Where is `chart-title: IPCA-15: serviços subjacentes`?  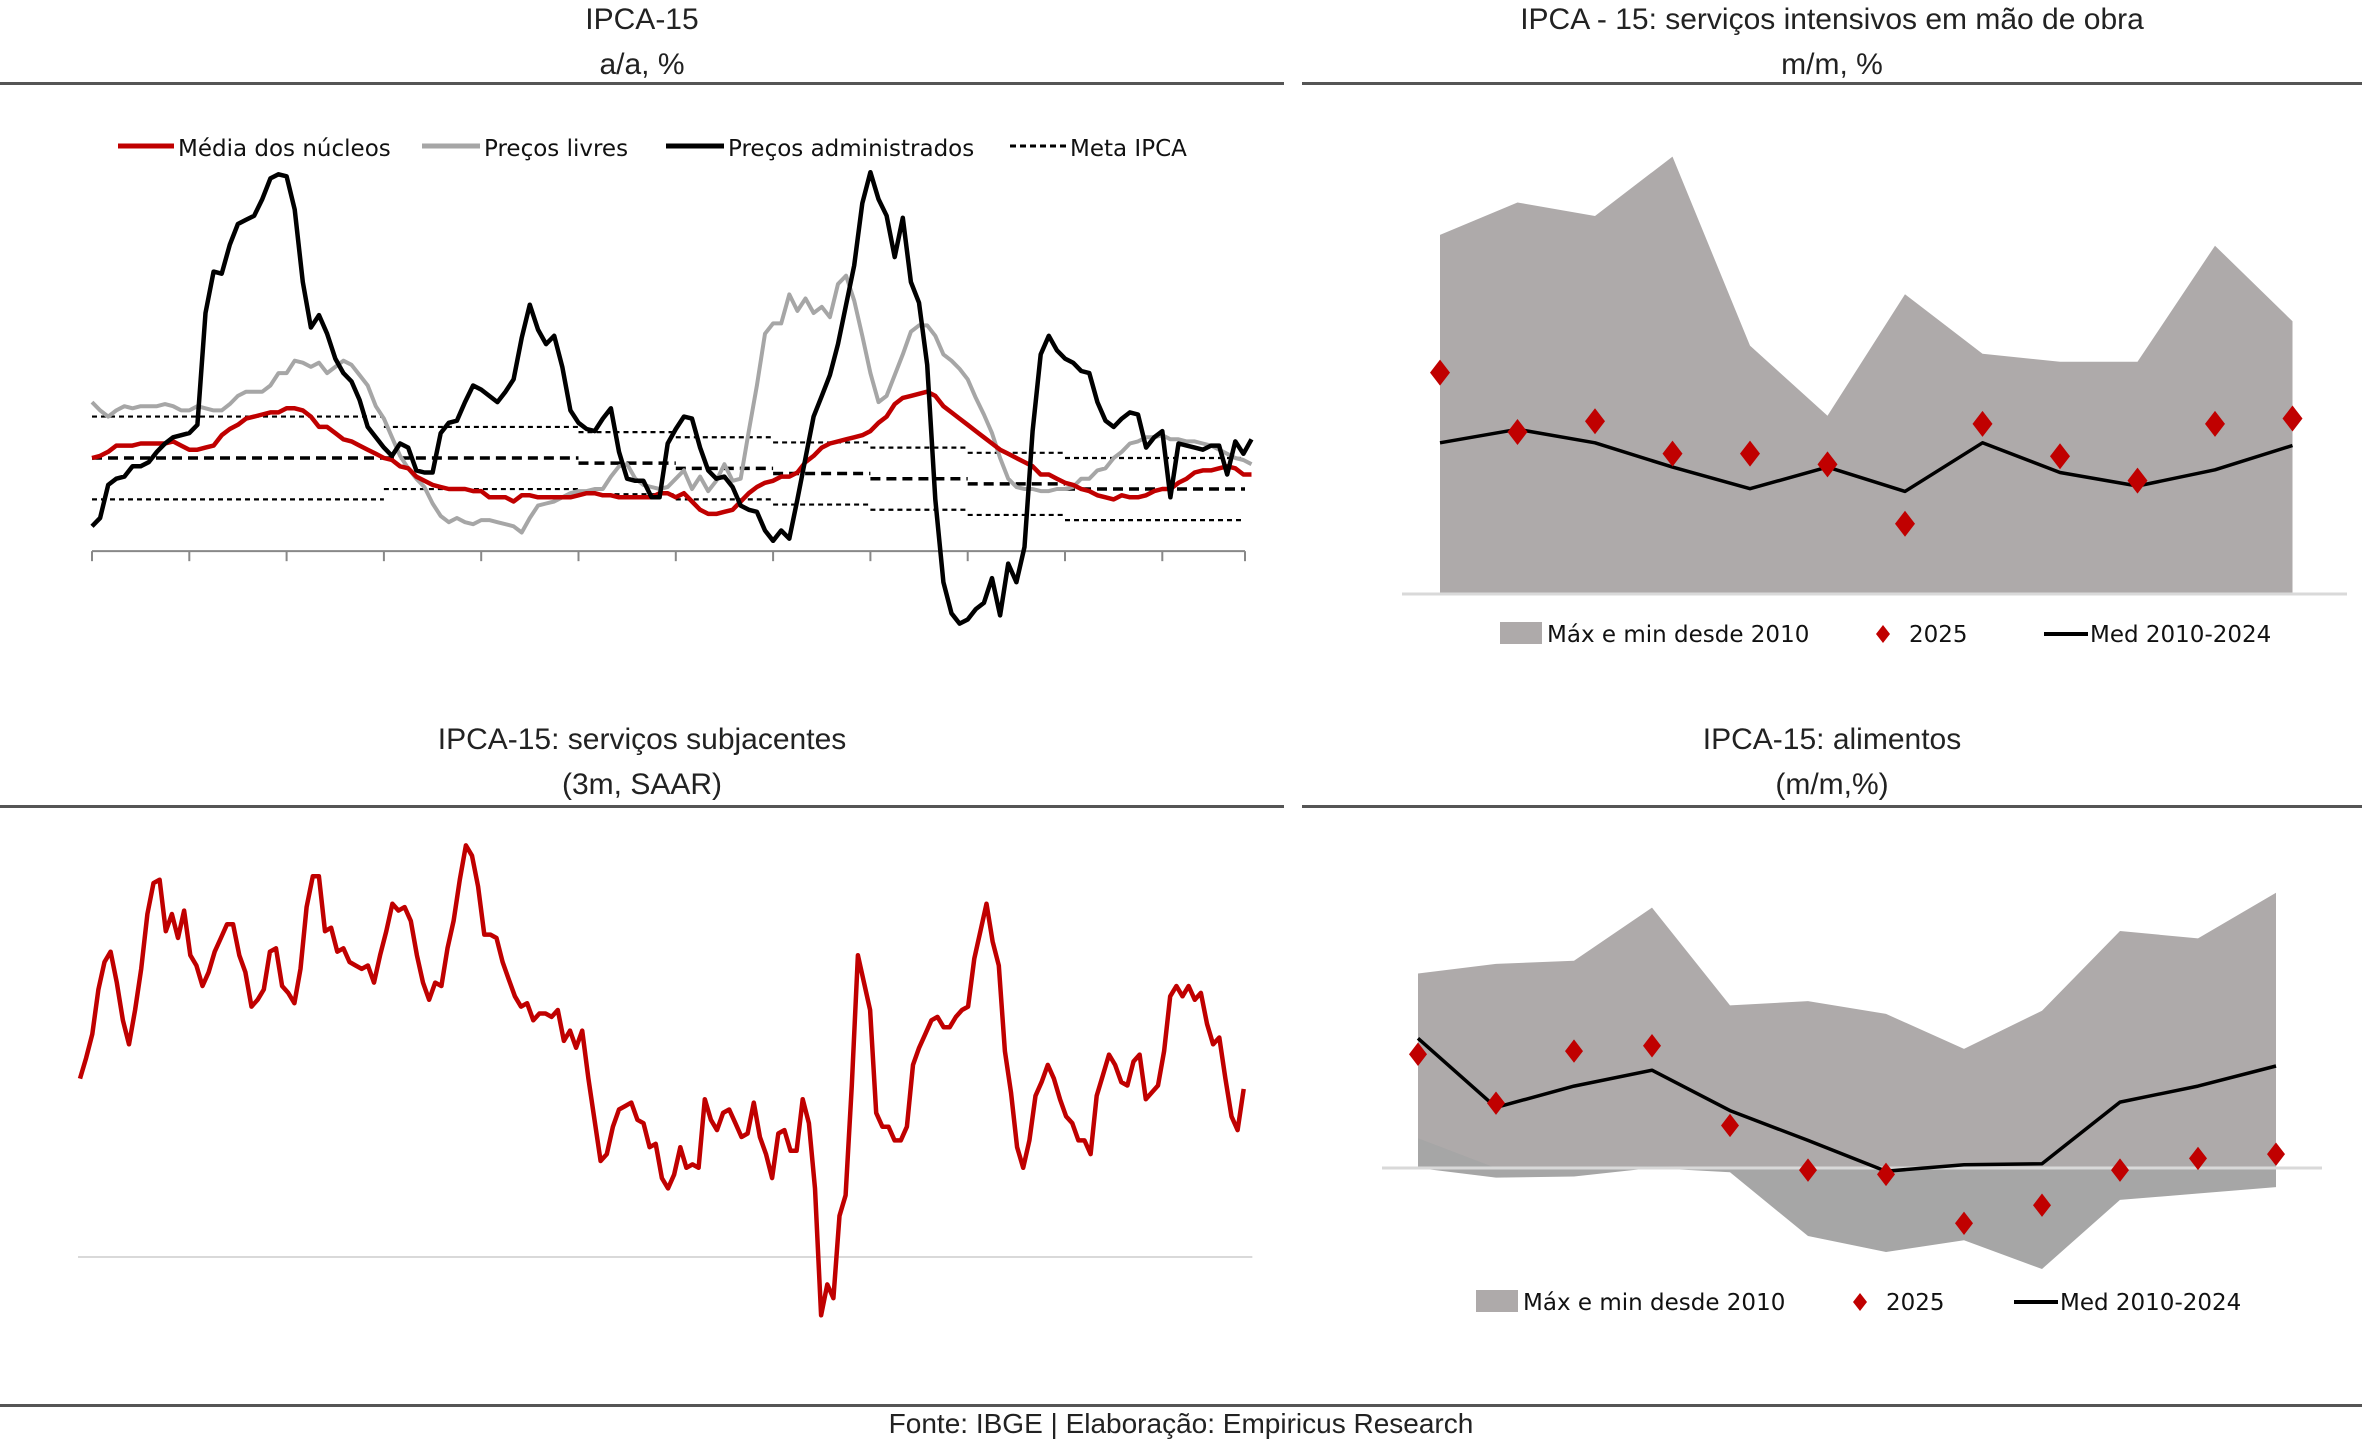 chart-title: IPCA-15: serviços subjacentes is located at coordinates (642, 739).